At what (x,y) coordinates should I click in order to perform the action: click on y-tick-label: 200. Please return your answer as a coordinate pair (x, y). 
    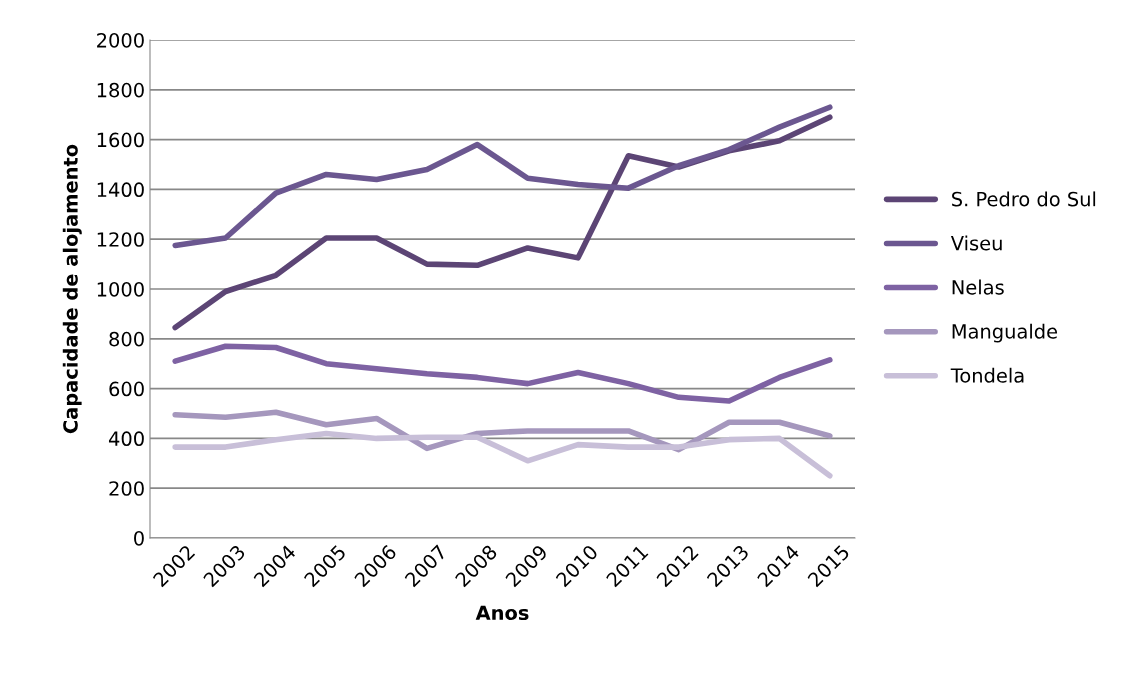
    Looking at the image, I should click on (126, 488).